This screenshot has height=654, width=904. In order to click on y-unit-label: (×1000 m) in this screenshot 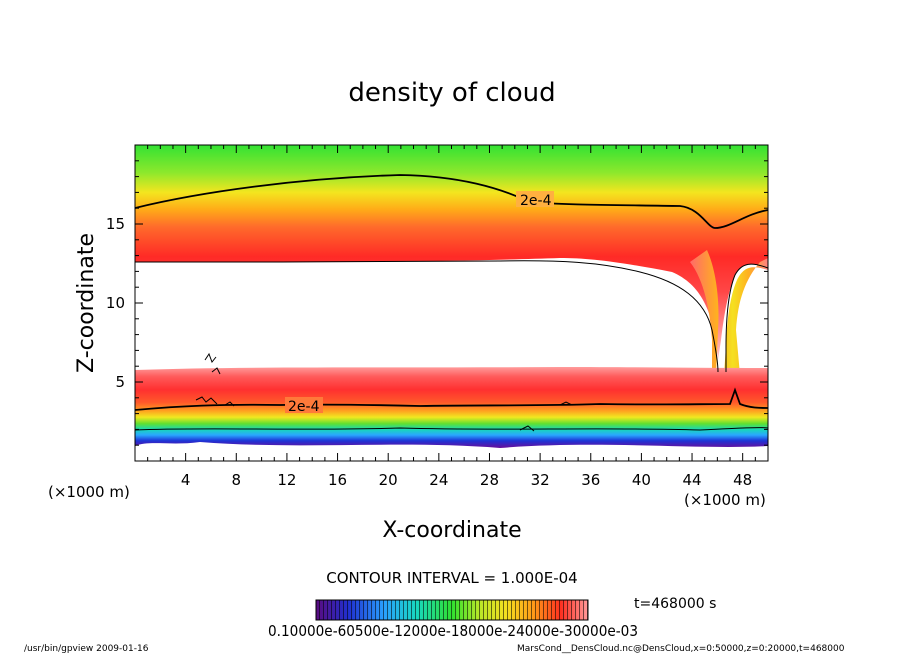, I will do `click(89, 492)`.